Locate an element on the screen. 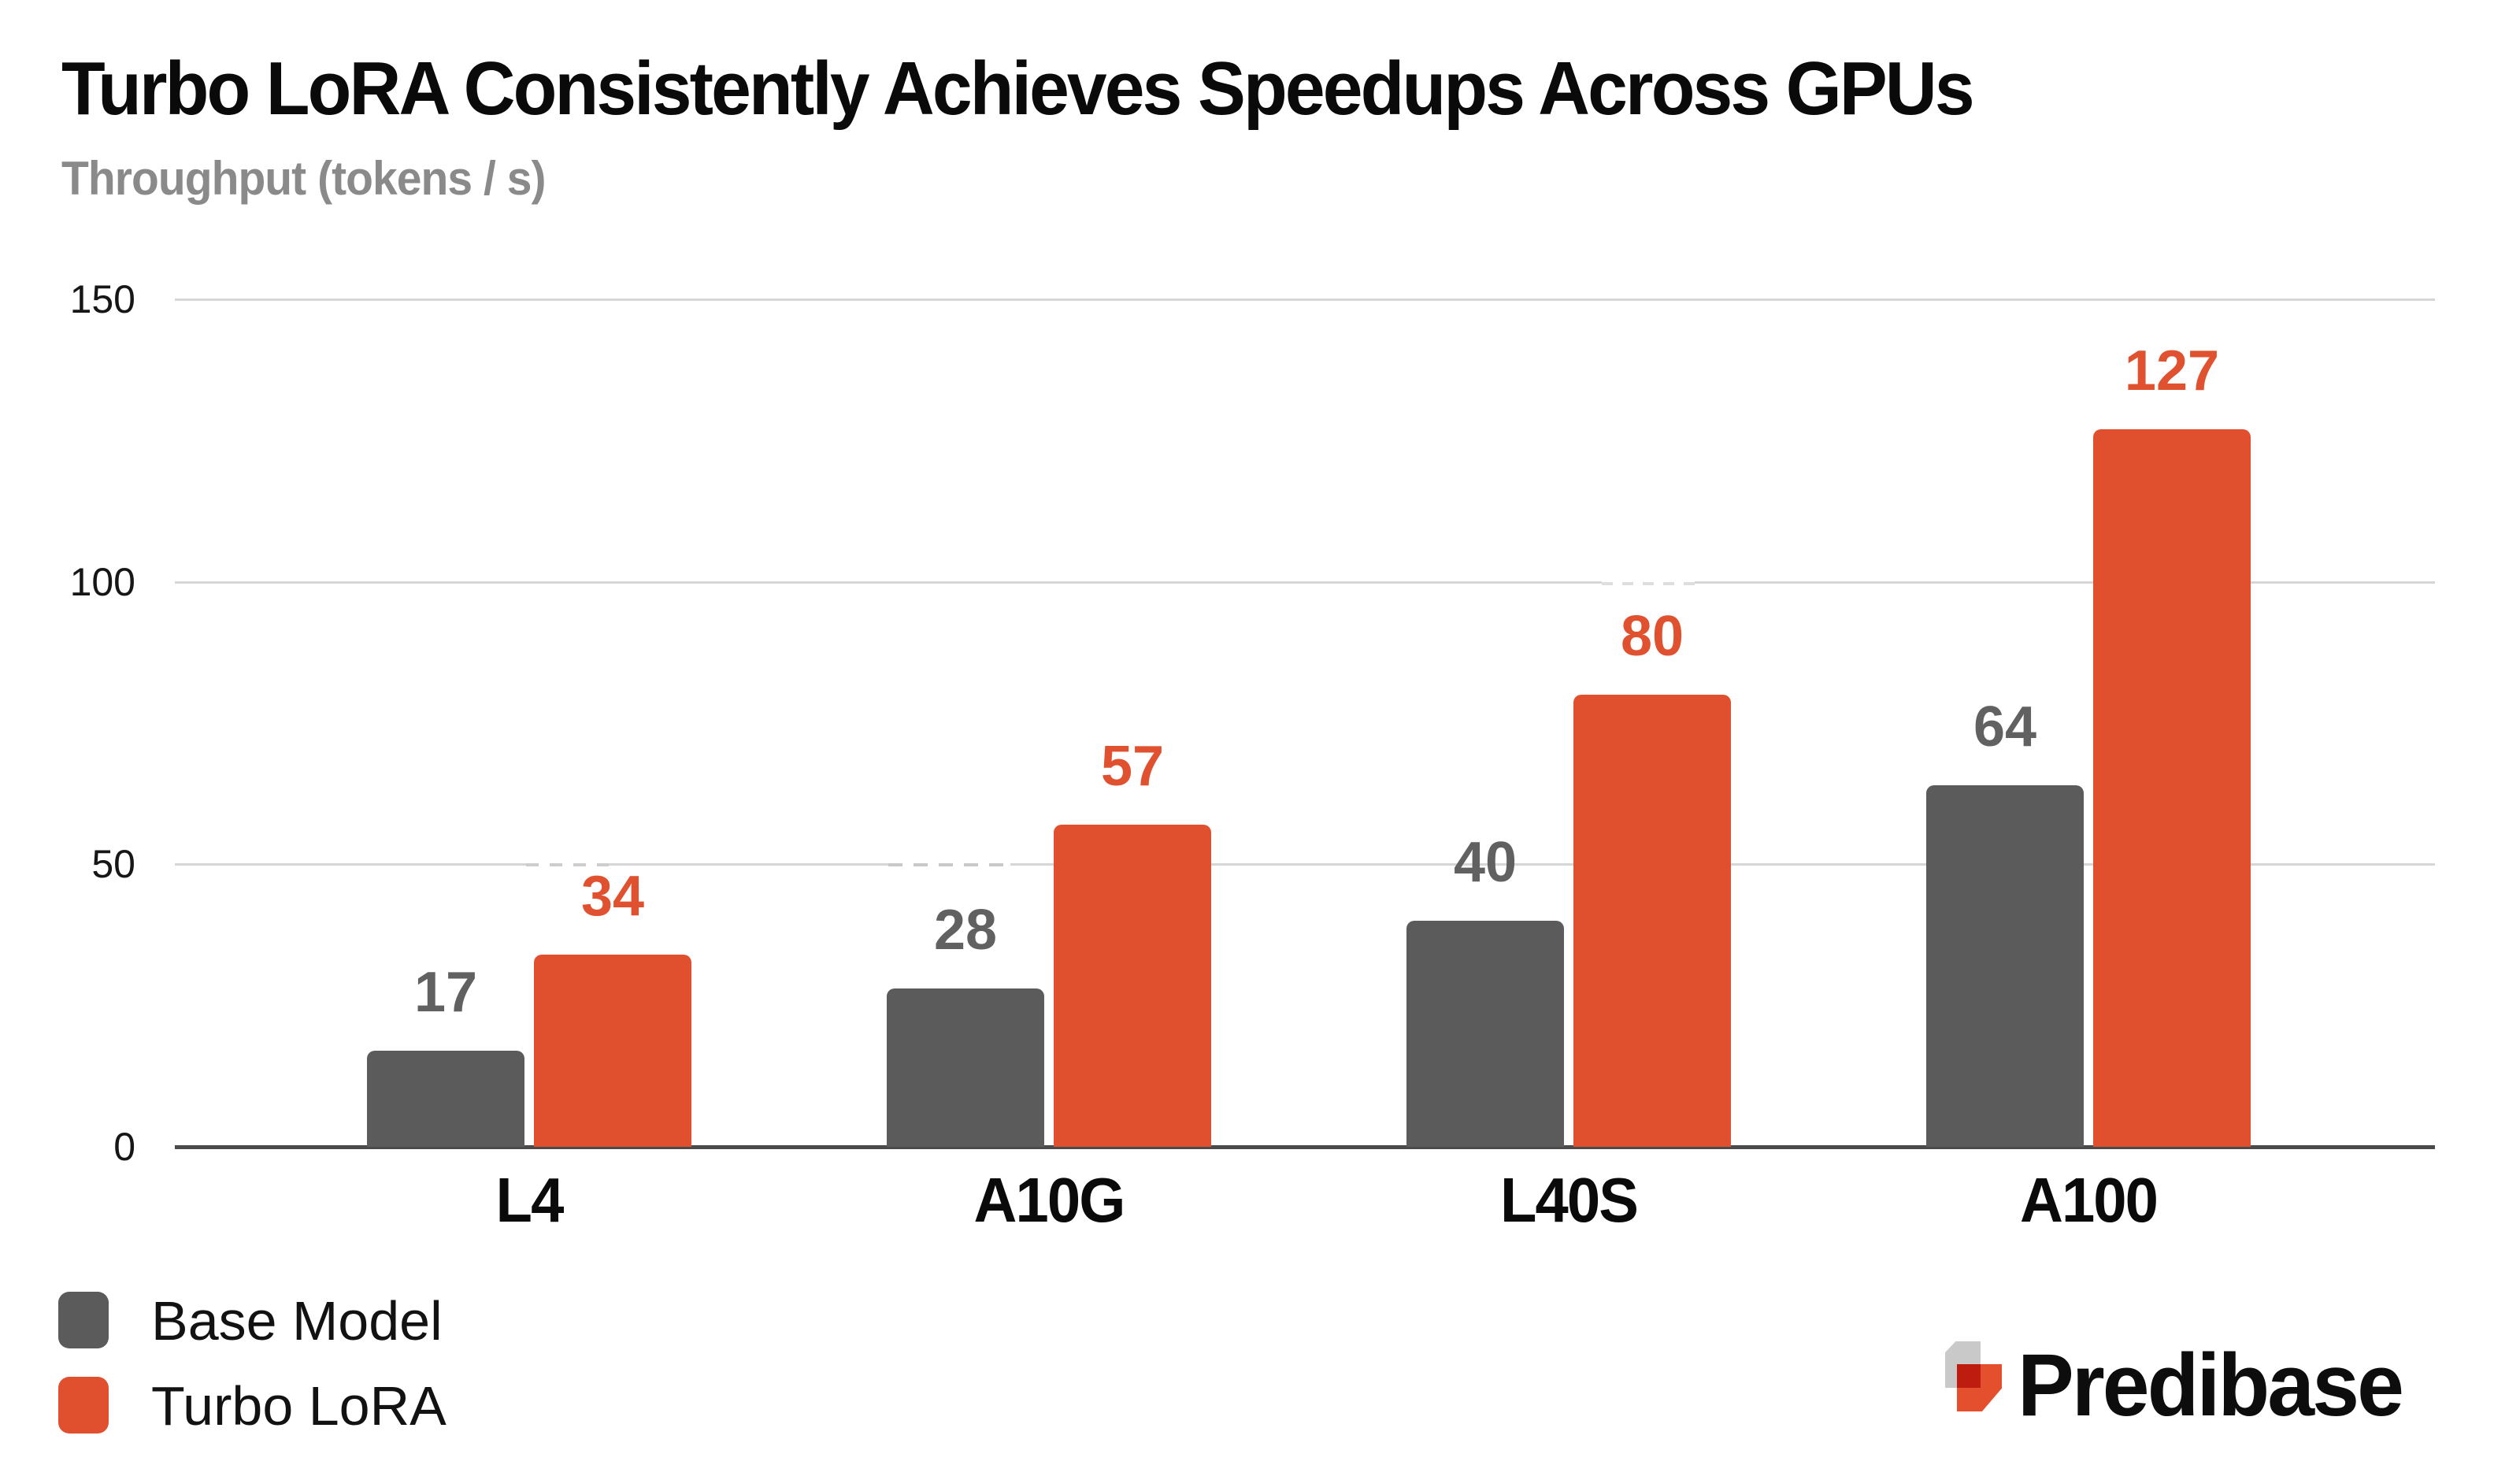 The image size is (2520, 1465). value-label-base-model-a100: 64 is located at coordinates (2005, 726).